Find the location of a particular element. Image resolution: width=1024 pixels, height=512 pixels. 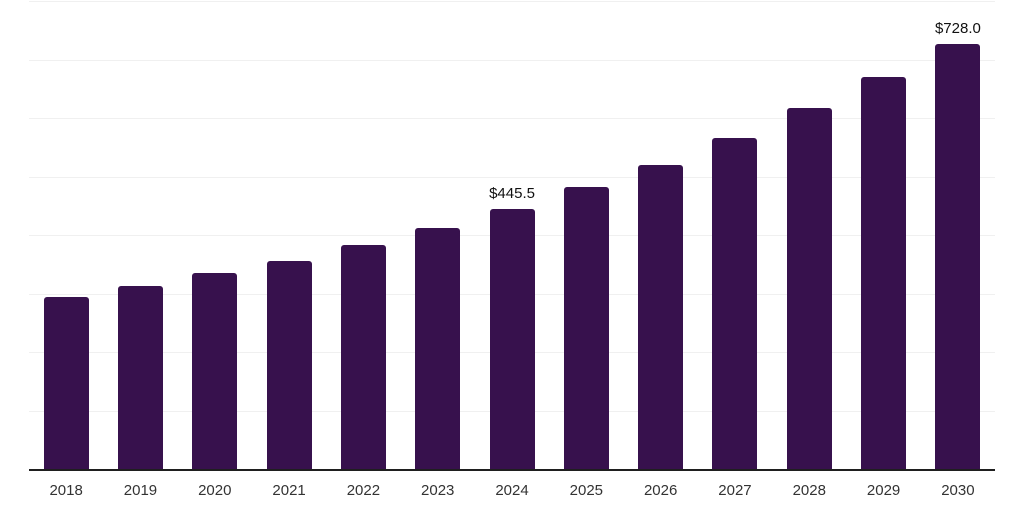

x-tick-label-2025: 2025 is located at coordinates (586, 490).